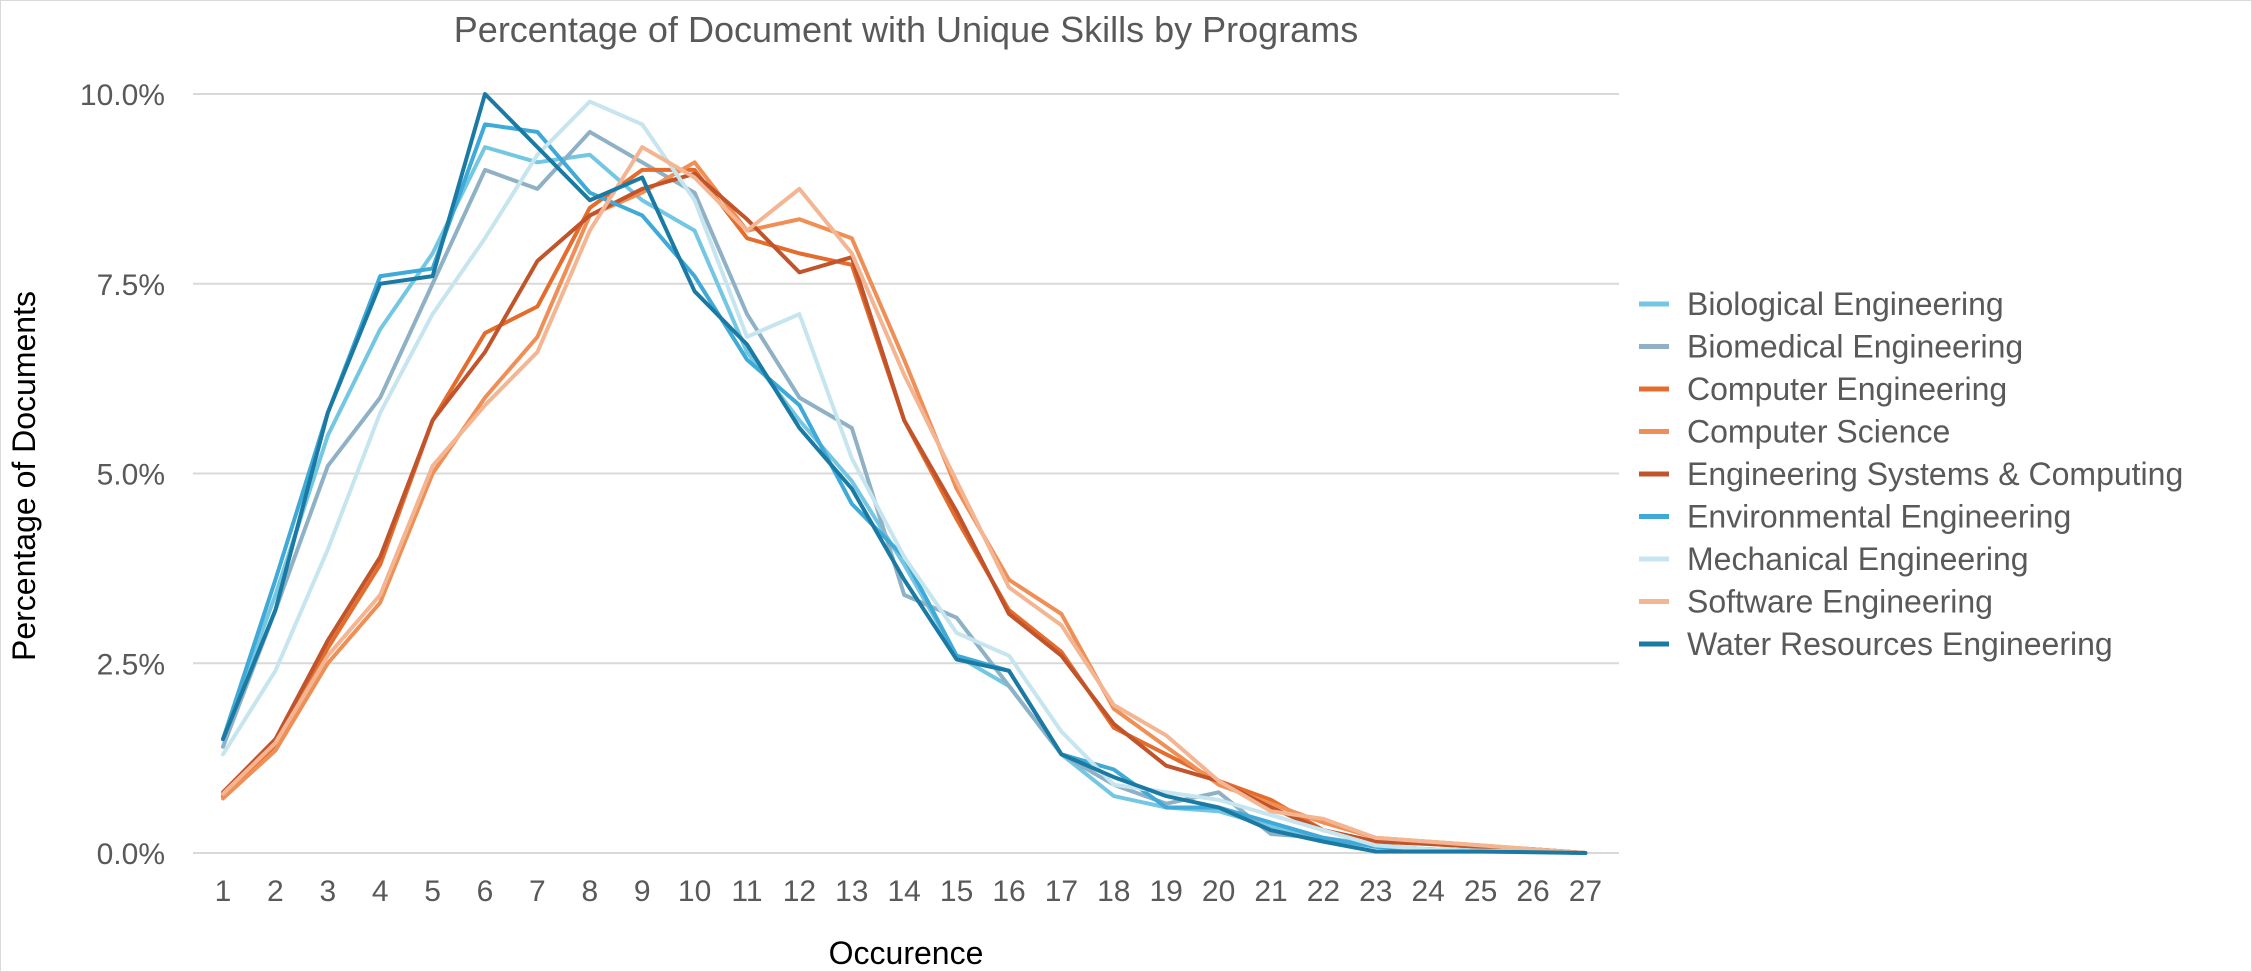  What do you see at coordinates (1375, 891) in the screenshot?
I see `x-tick-label: 23` at bounding box center [1375, 891].